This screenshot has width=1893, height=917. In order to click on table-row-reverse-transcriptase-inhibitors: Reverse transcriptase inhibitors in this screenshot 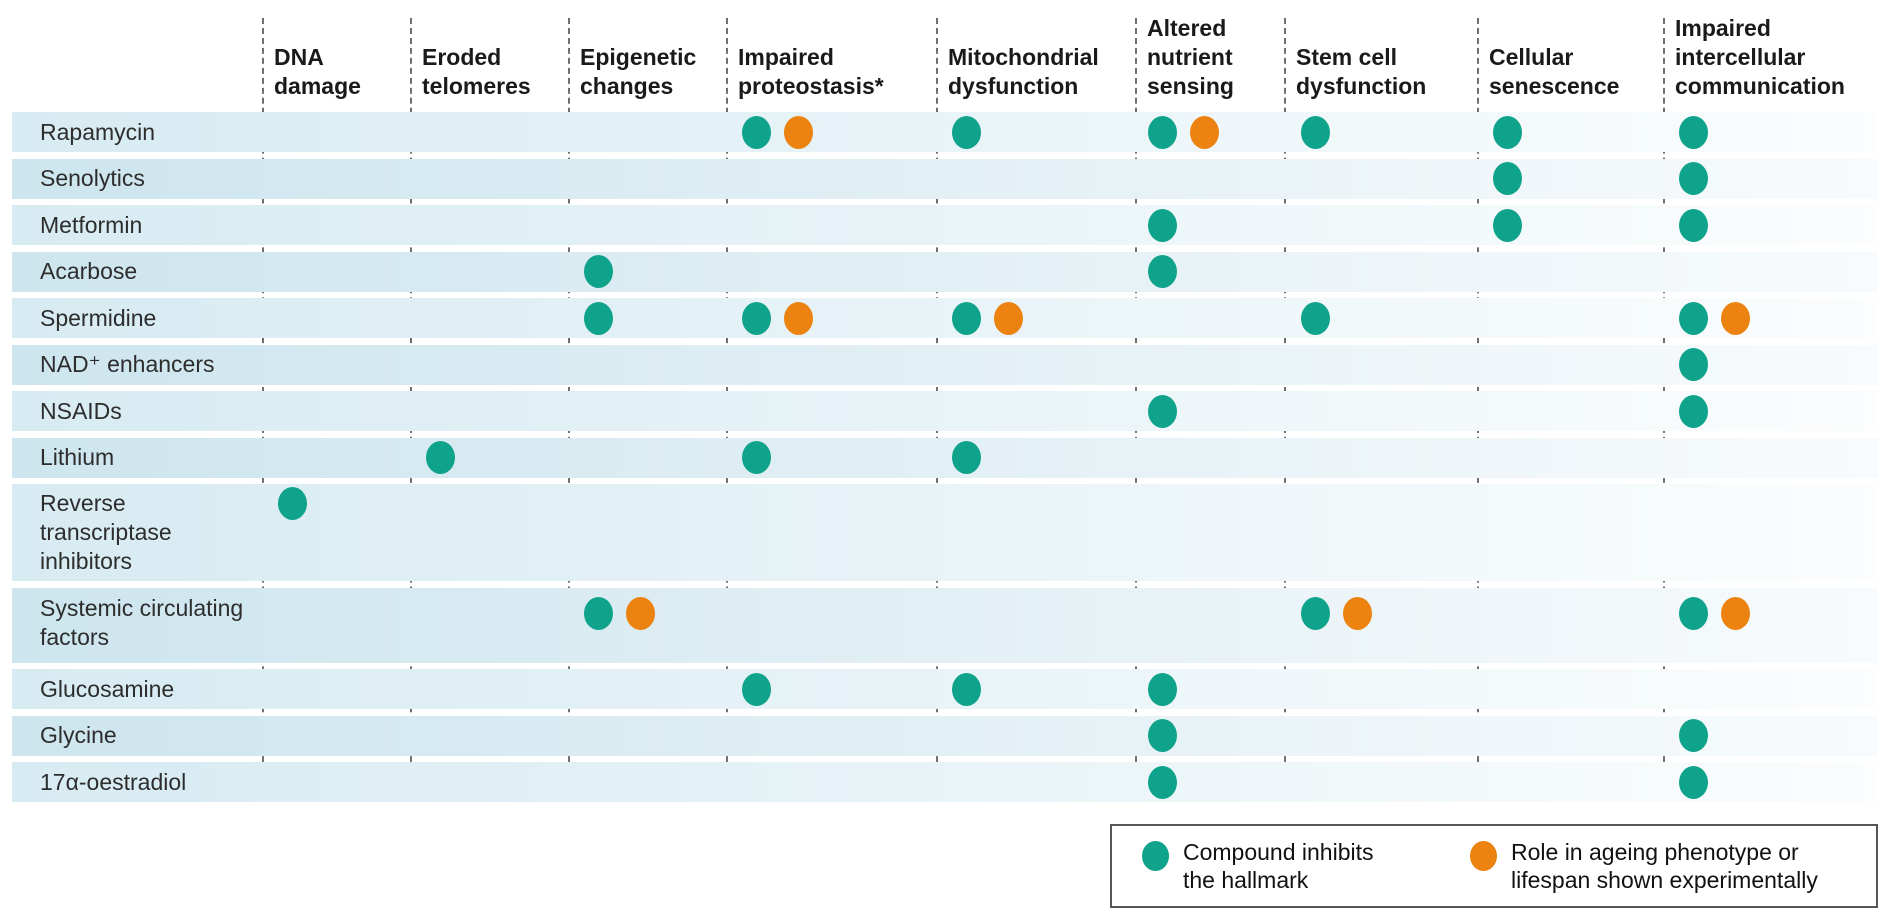, I will do `click(945, 532)`.